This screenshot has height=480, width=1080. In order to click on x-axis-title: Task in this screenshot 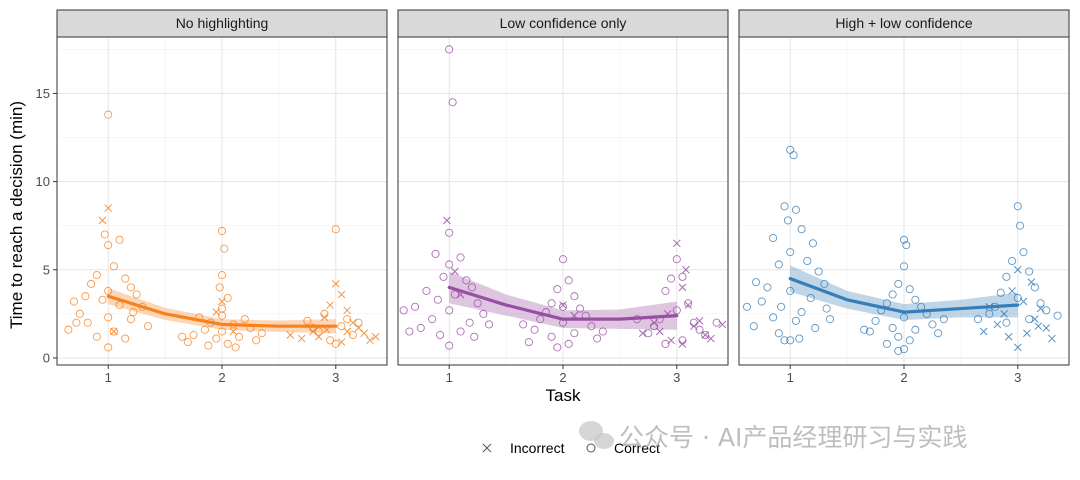, I will do `click(563, 395)`.